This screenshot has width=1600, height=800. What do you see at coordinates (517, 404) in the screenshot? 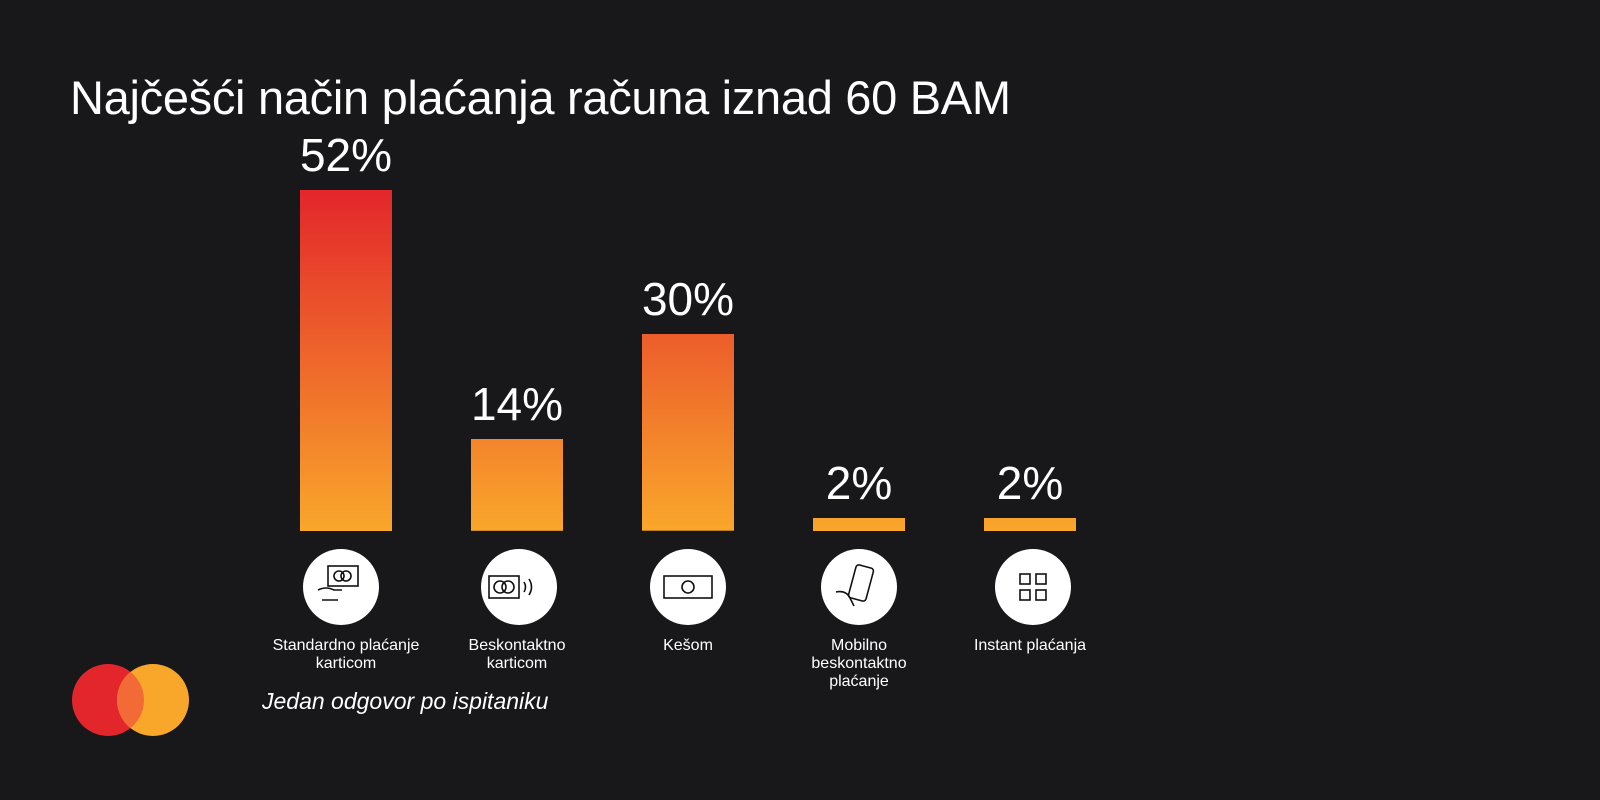
I see `value-label: 14%` at bounding box center [517, 404].